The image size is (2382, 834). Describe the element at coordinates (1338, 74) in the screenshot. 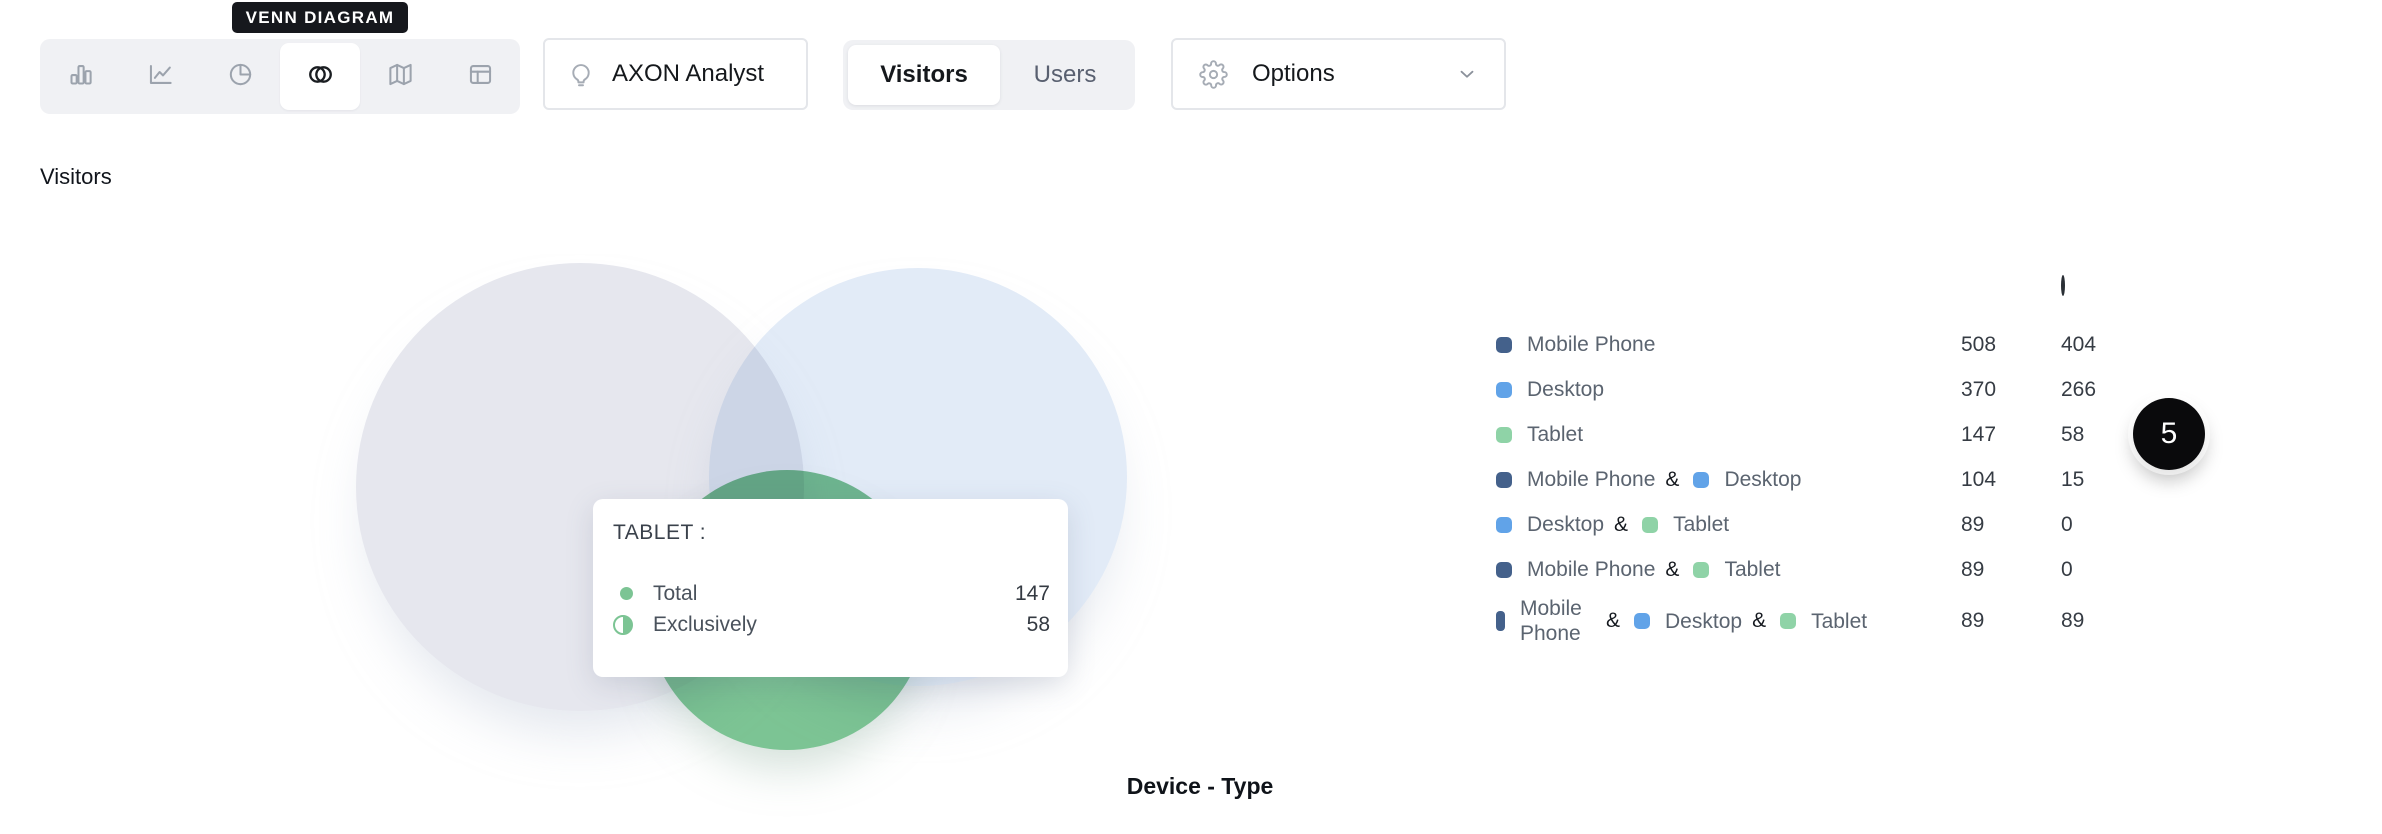

I see `options-button: Options` at that location.